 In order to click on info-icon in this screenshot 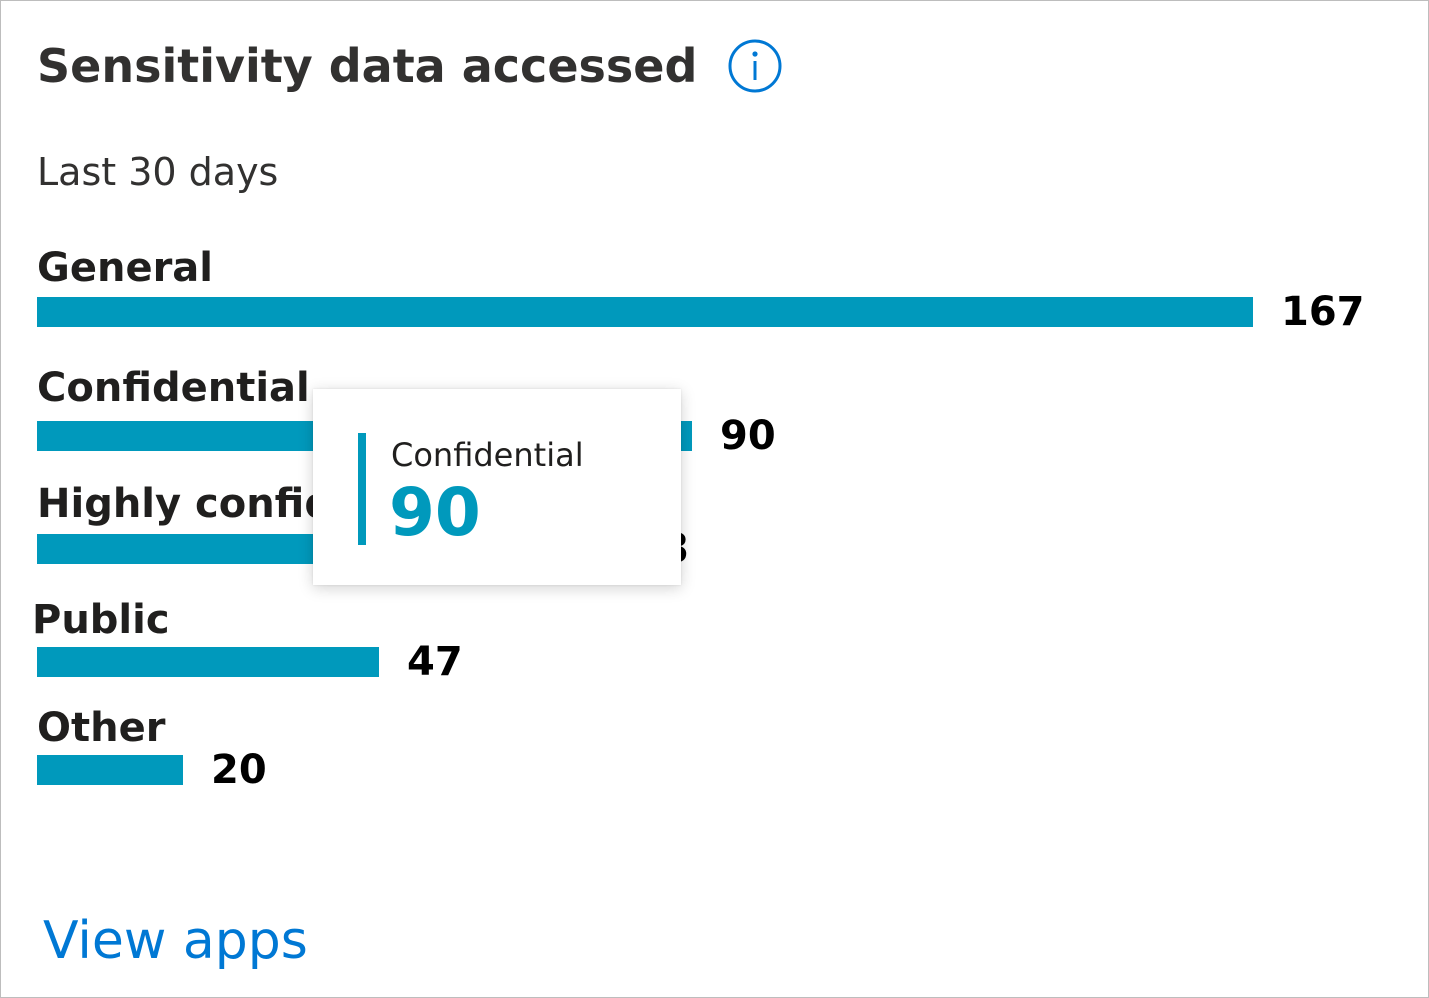, I will do `click(755, 66)`.